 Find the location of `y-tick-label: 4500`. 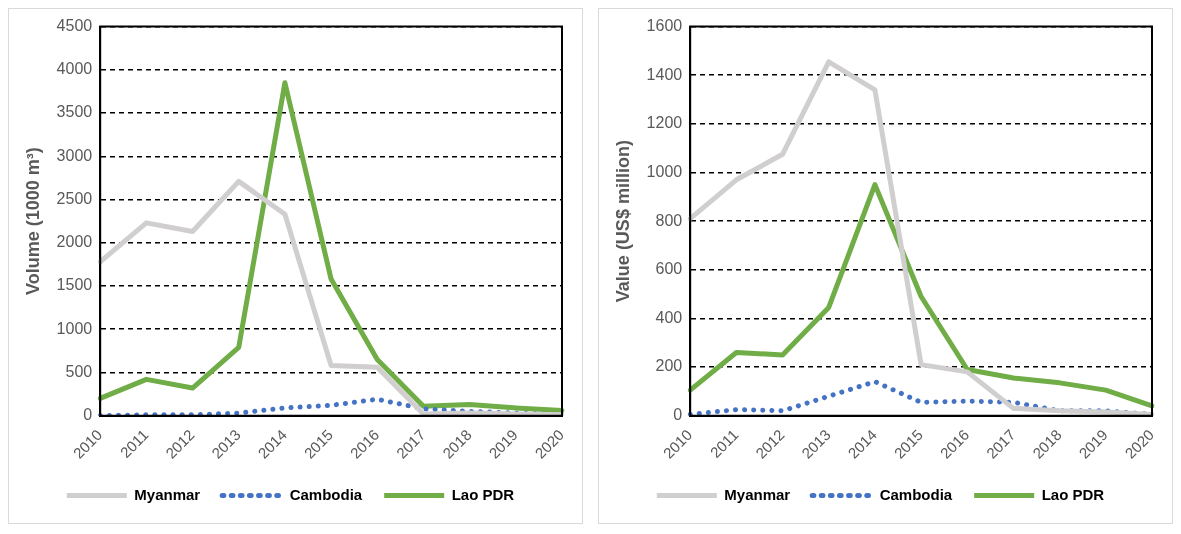

y-tick-label: 4500 is located at coordinates (74, 26).